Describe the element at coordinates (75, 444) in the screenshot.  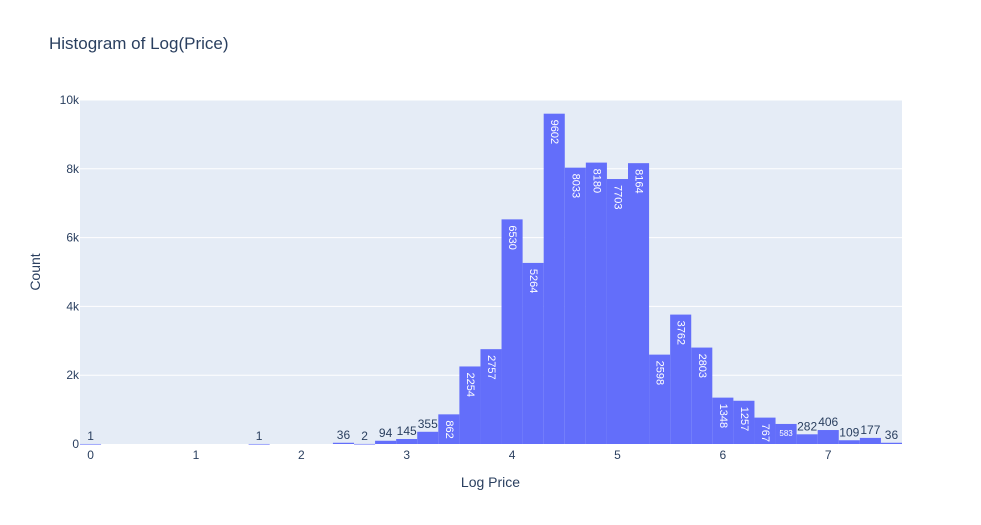
I see `y-tick-label: 0` at that location.